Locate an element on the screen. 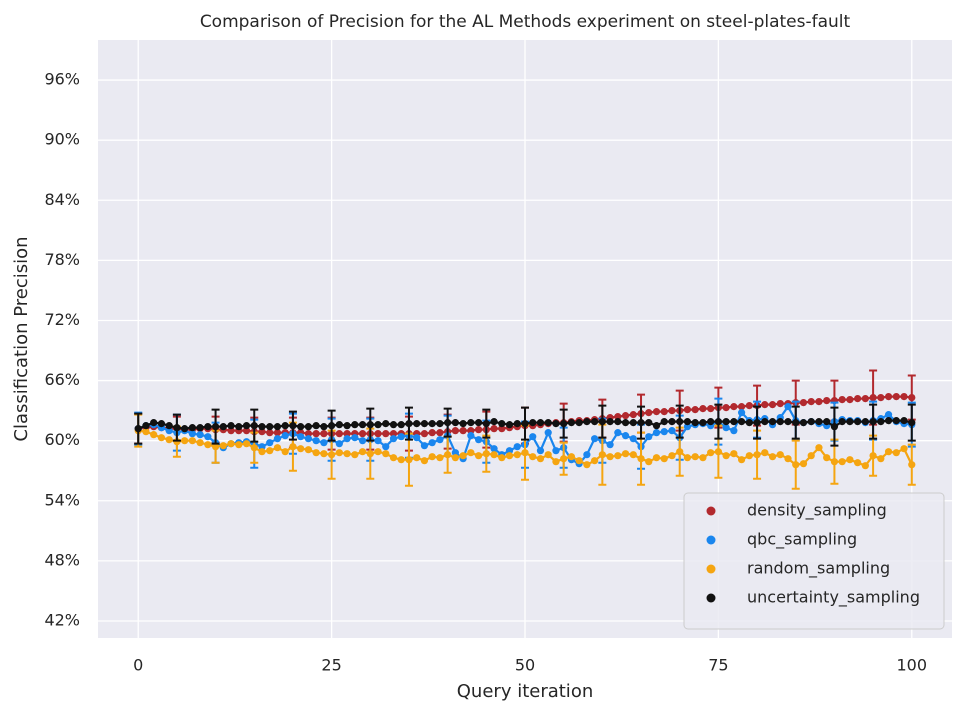  legend-label: density_sampling is located at coordinates (817, 511).